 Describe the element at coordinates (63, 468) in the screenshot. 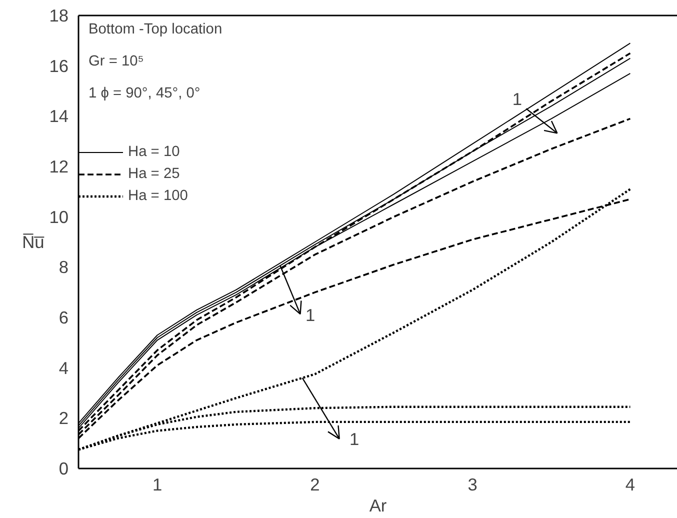

I see `y-tick-label: 0` at that location.